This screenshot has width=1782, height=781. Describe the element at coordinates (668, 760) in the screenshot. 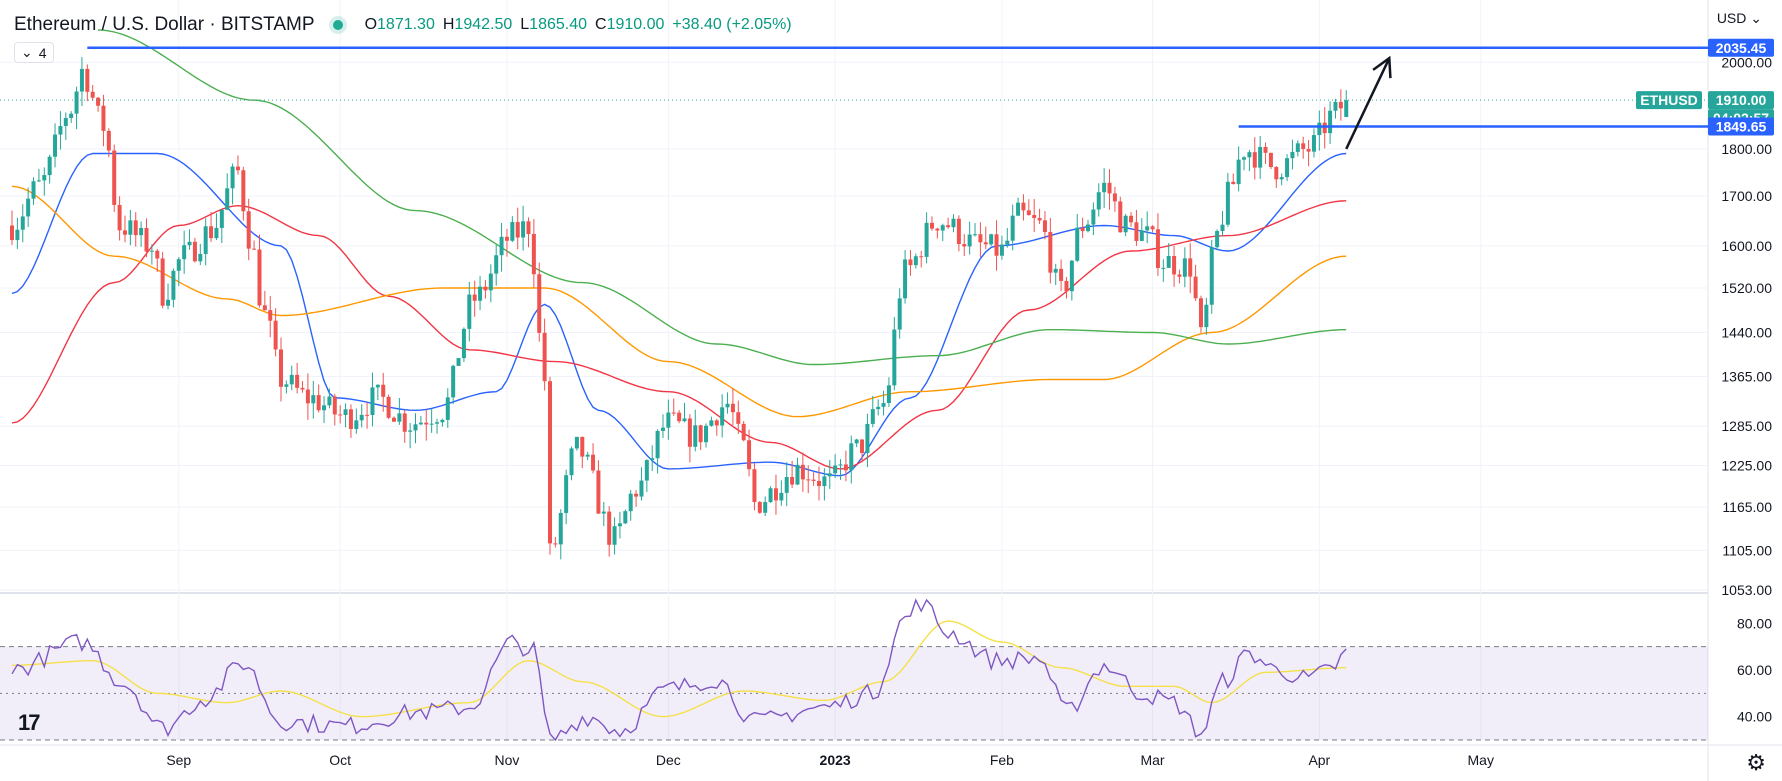

I see `time-tick-label: Dec` at that location.